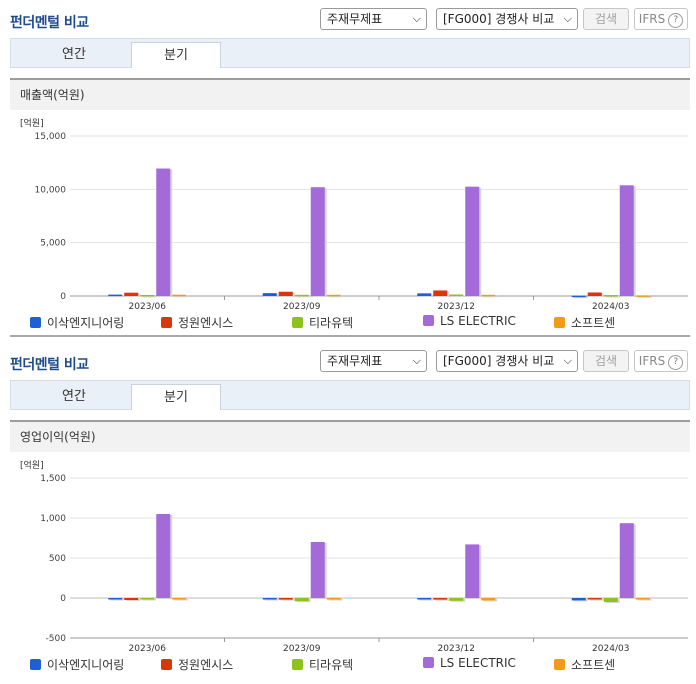 The height and width of the screenshot is (684, 696). What do you see at coordinates (652, 361) in the screenshot?
I see `ifrs-label: IFRS` at bounding box center [652, 361].